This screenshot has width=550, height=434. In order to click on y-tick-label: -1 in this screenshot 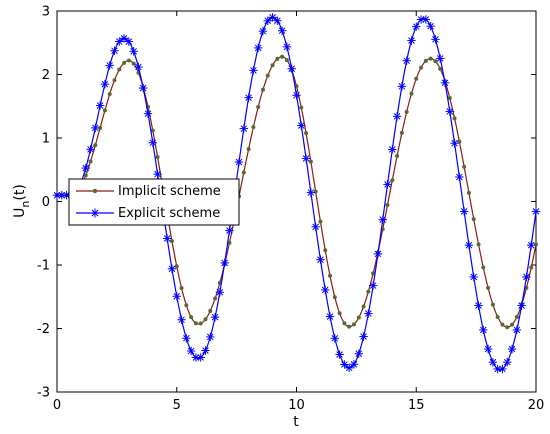, I will do `click(43, 266)`.